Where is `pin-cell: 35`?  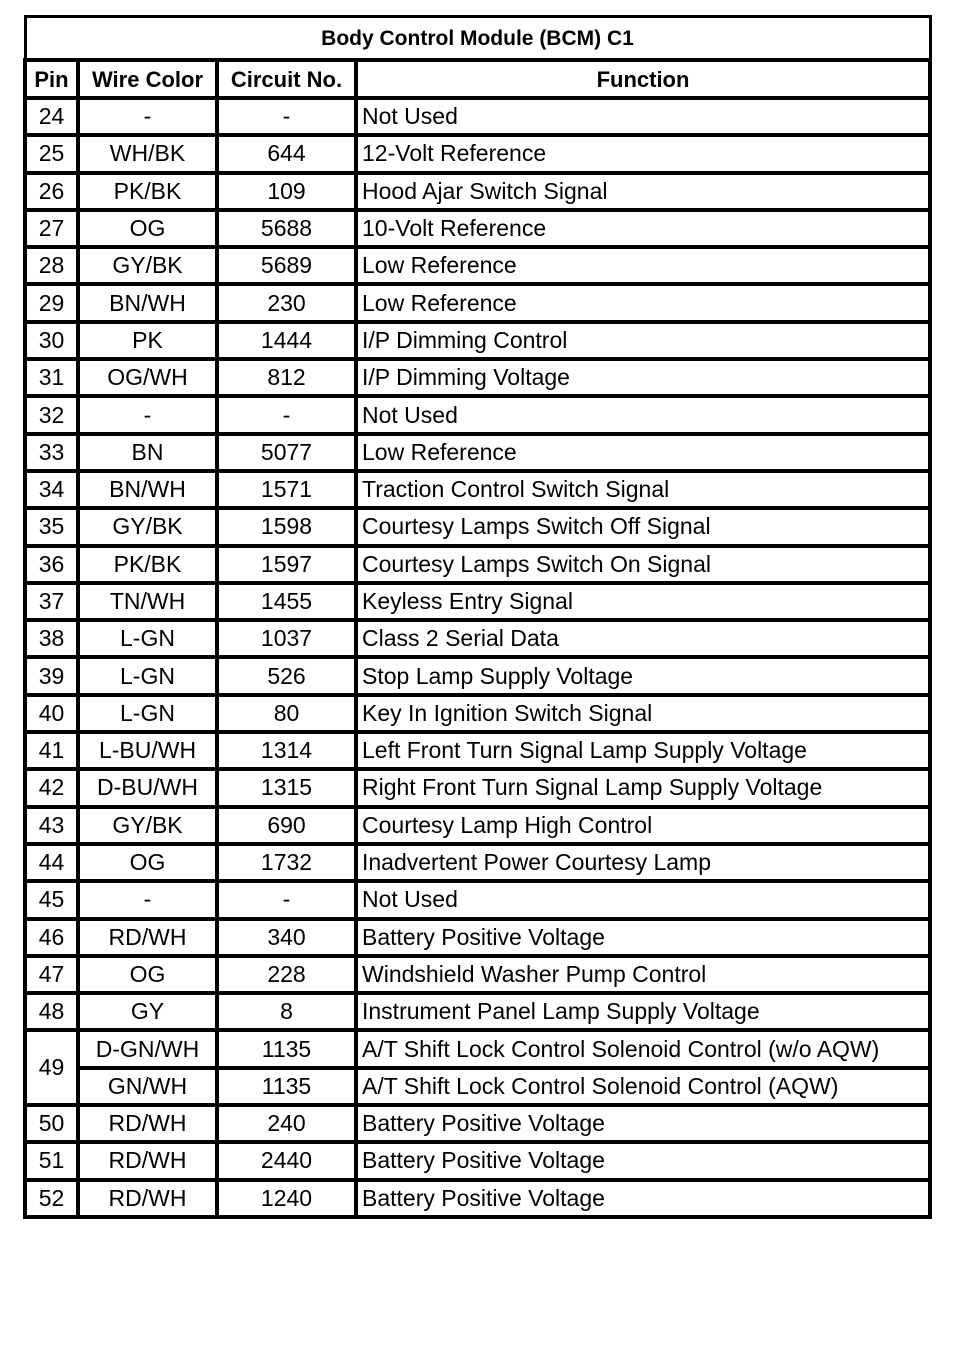
pin-cell: 35 is located at coordinates (51, 527).